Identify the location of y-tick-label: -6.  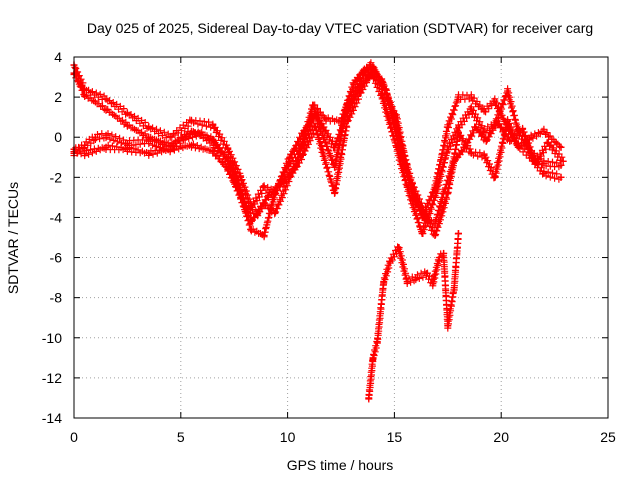
(56, 258).